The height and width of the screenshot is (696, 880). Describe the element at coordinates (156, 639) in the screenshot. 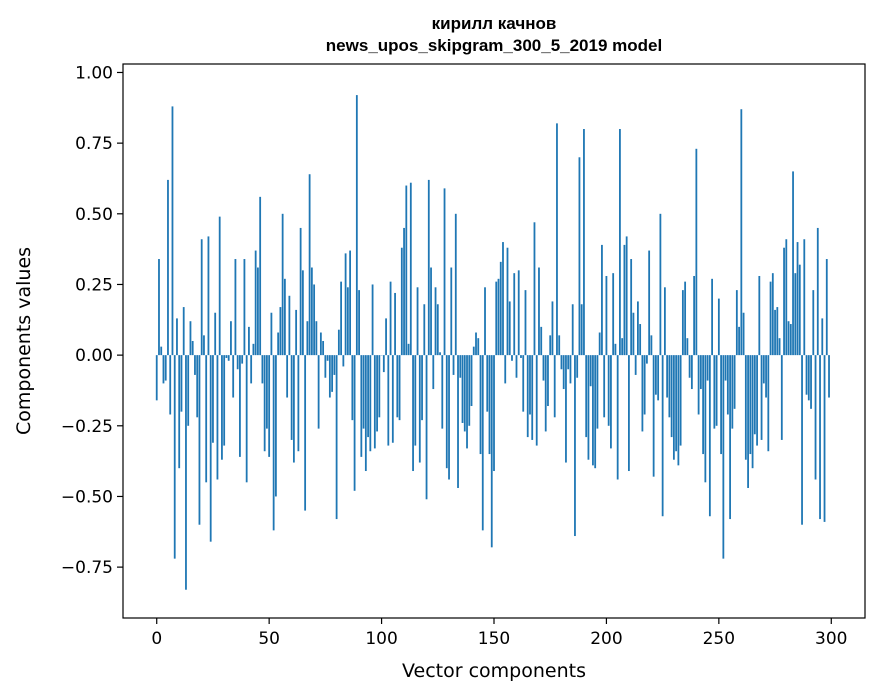

I see `x-tick-label: 0` at that location.